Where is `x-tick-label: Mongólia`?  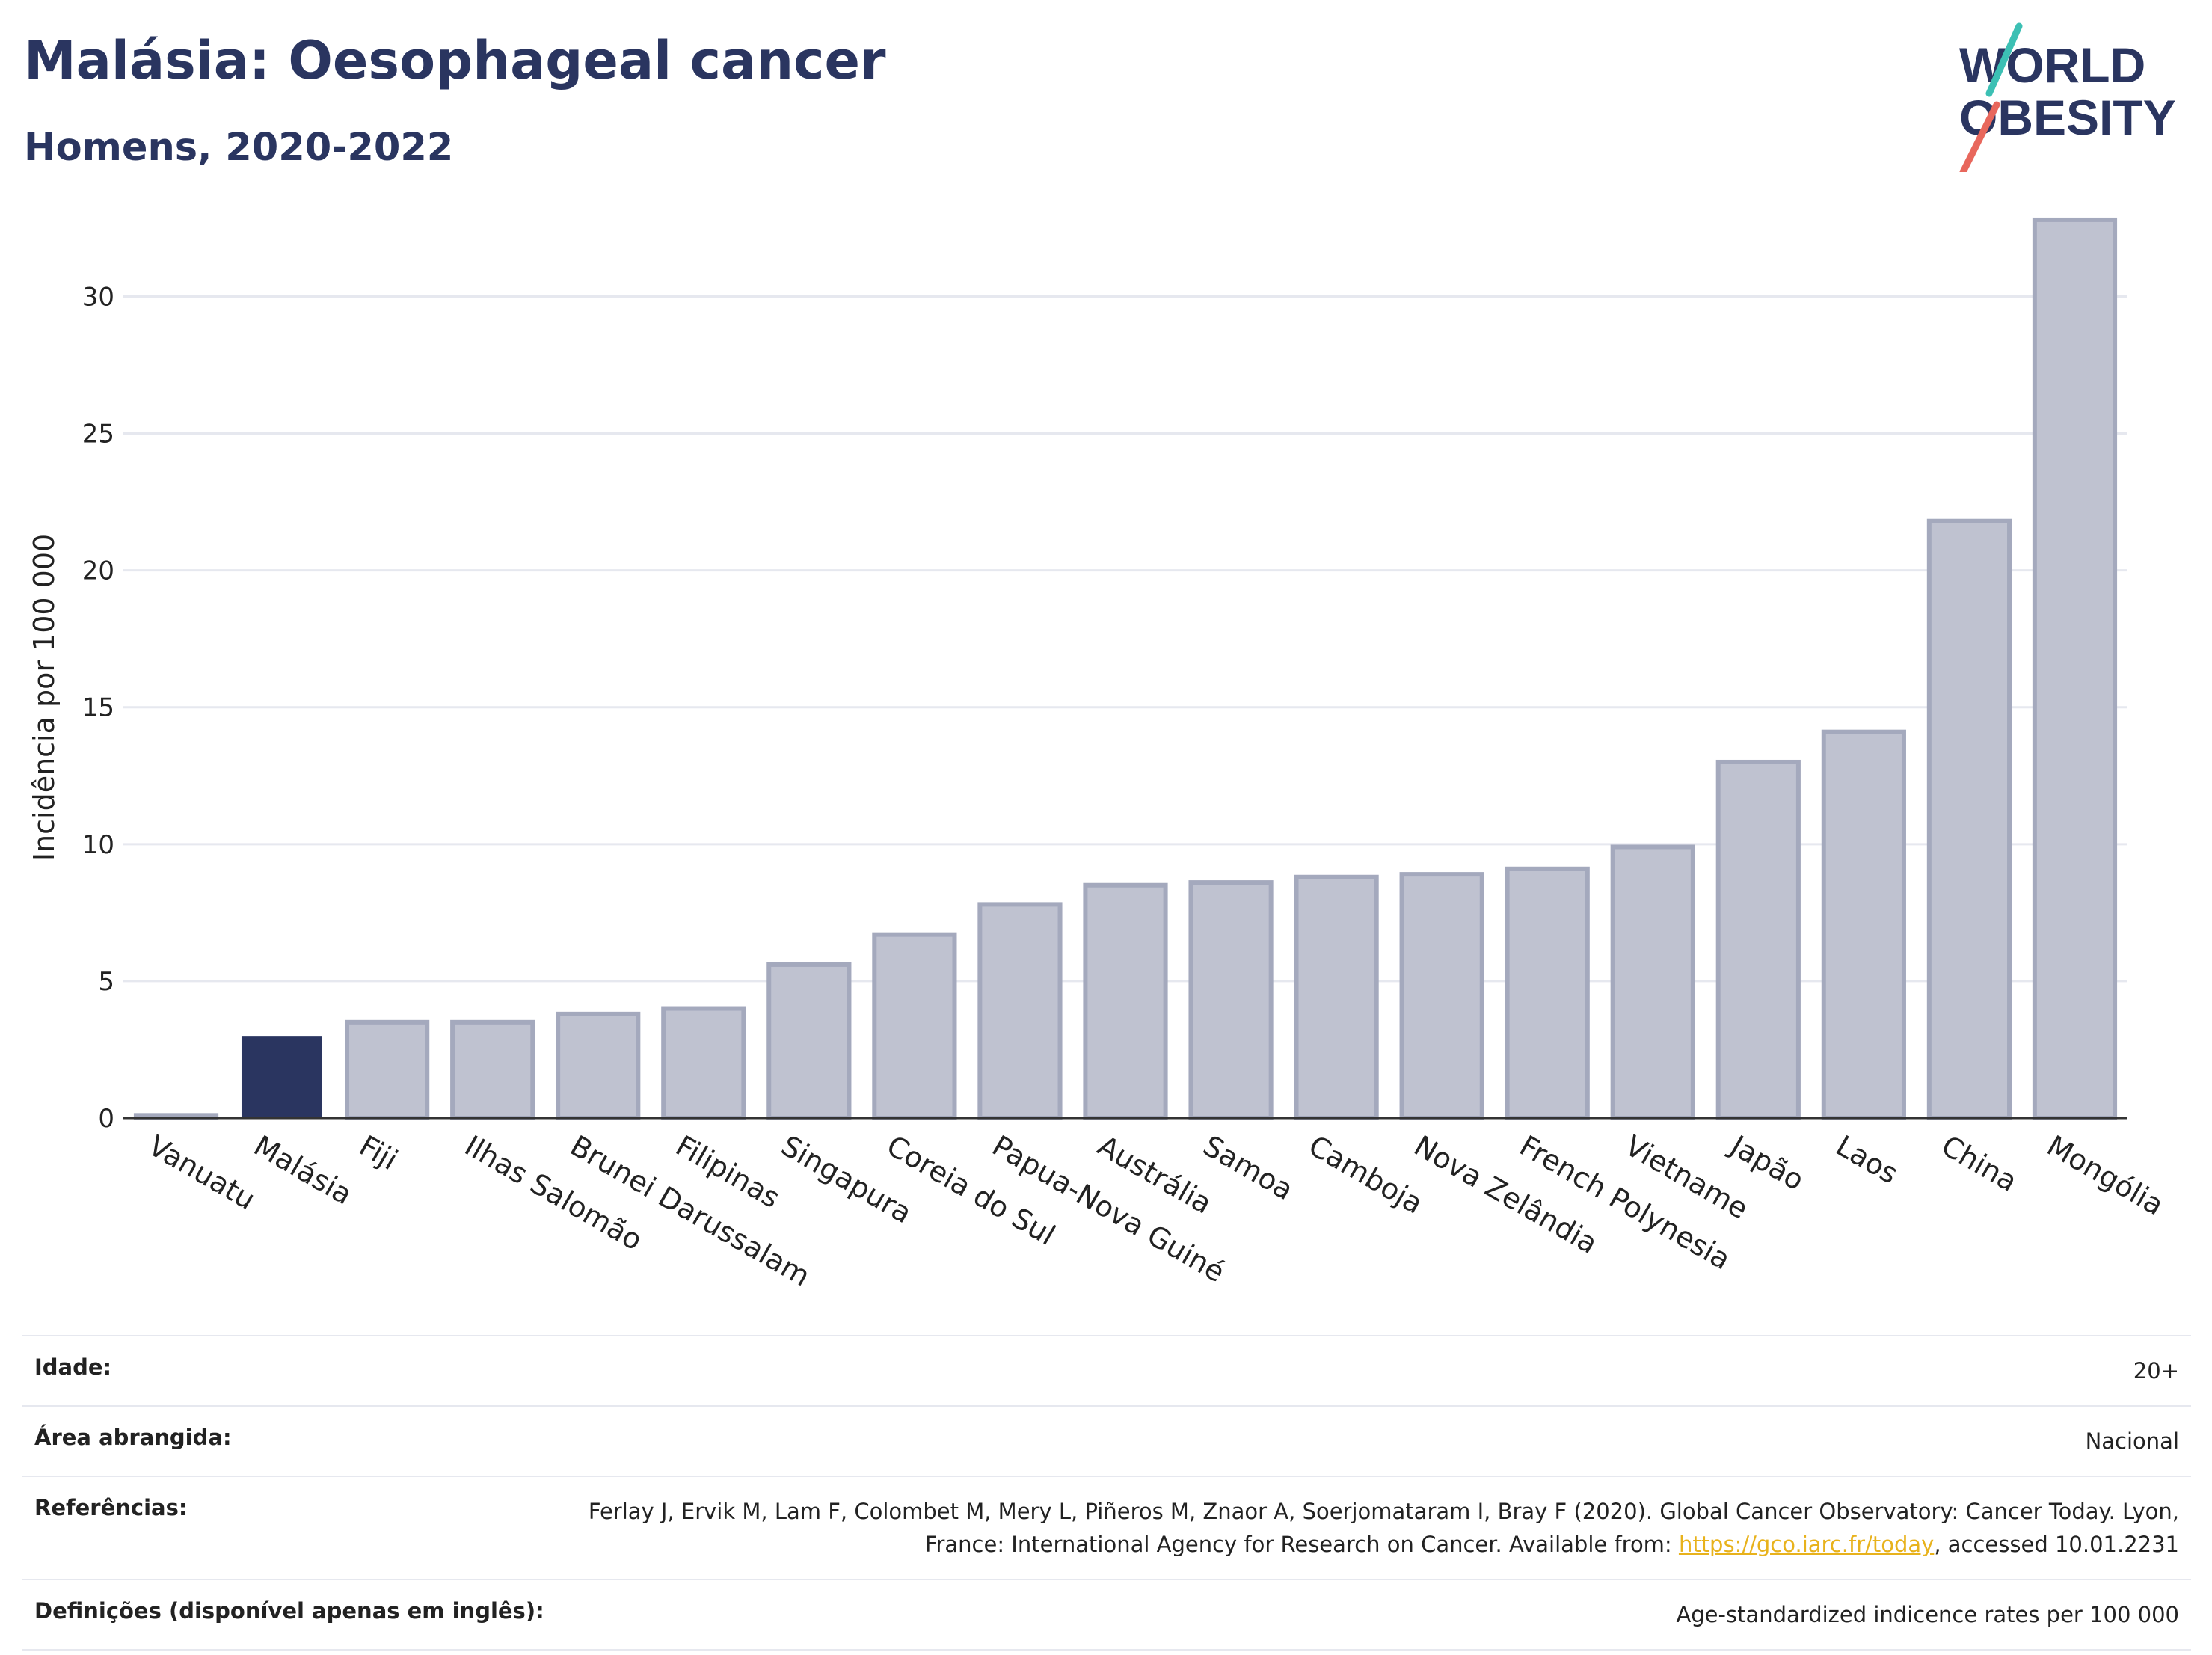 x-tick-label: Mongólia is located at coordinates (2105, 1175).